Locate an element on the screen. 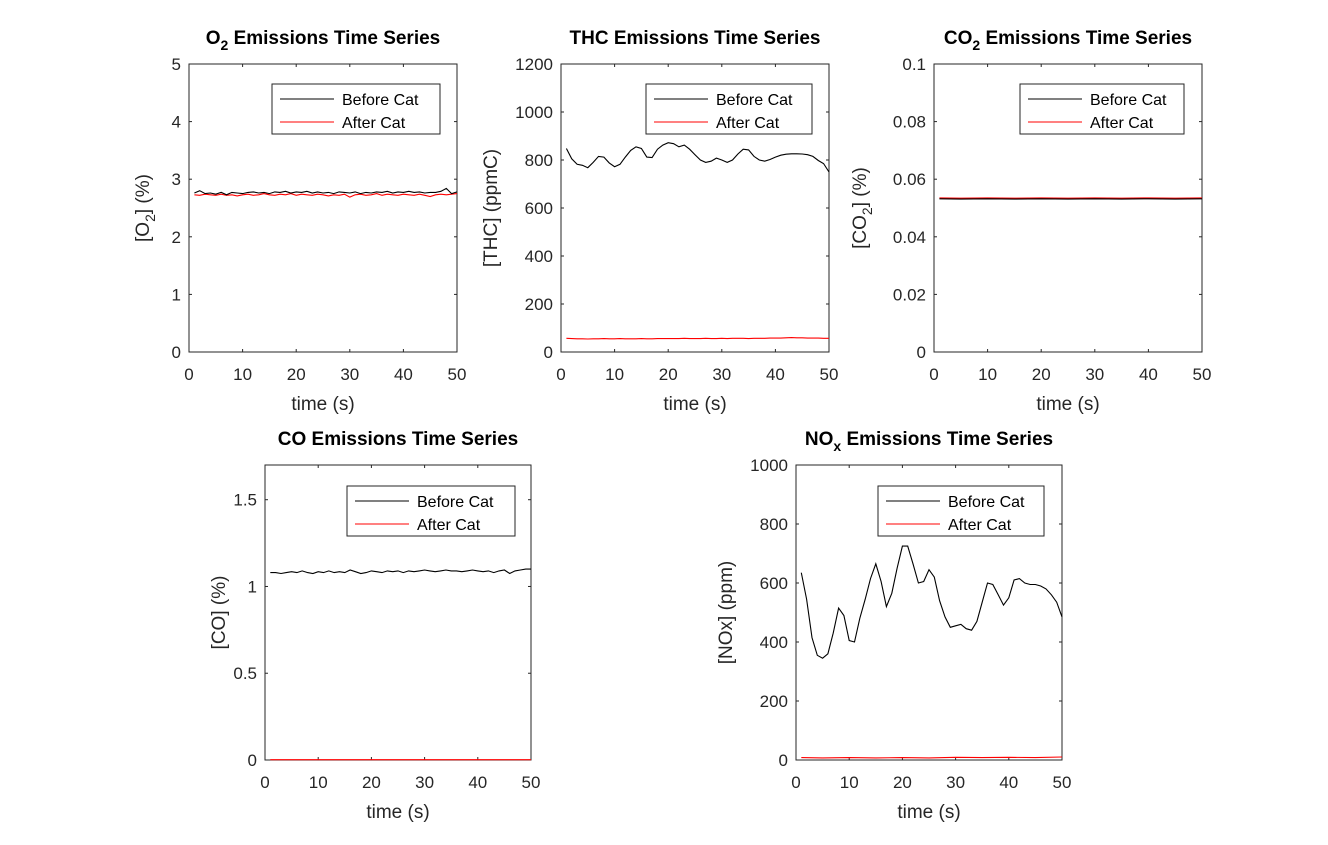 This screenshot has height=845, width=1328. x-axis-label-o2: time (s) is located at coordinates (322, 404).